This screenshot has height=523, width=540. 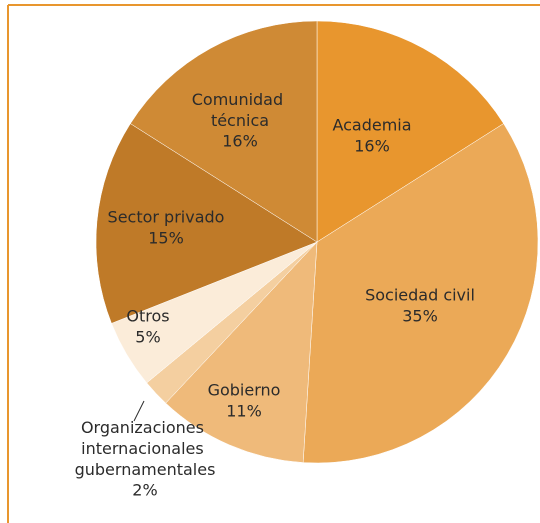 I want to click on slice-label: Gobierno, so click(x=244, y=390).